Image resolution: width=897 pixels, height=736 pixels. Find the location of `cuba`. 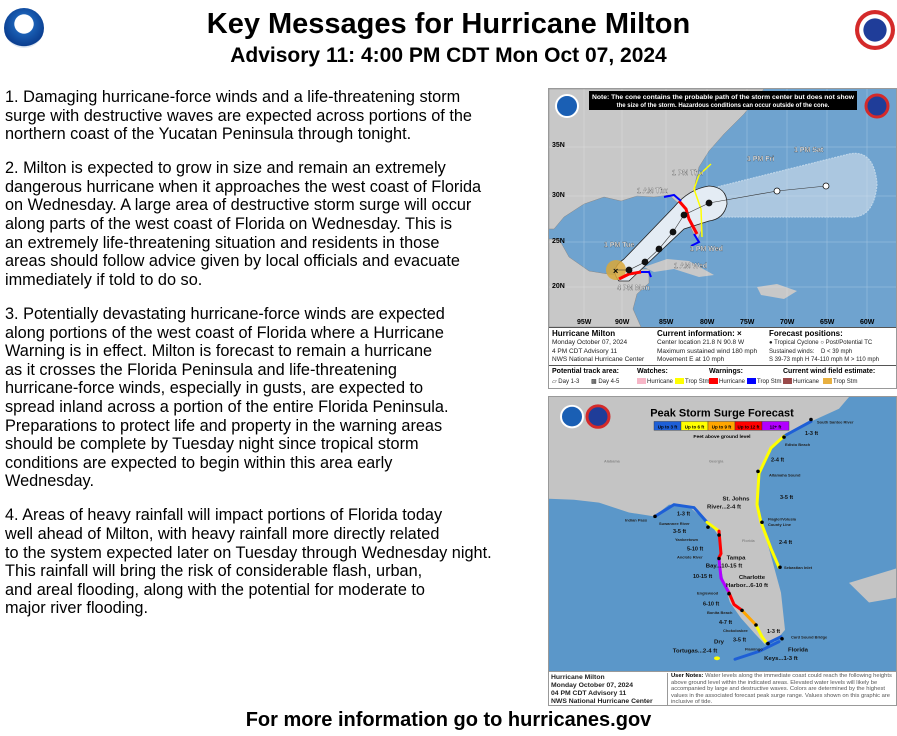

cuba is located at coordinates (679, 268).